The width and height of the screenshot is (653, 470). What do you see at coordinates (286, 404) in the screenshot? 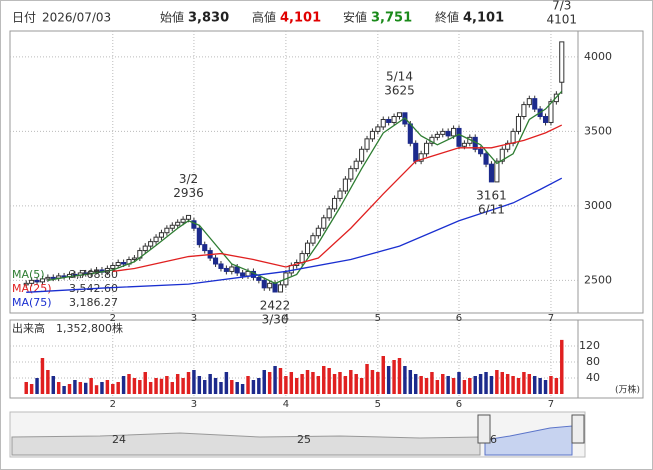
I see `x-tick-label: 4` at bounding box center [286, 404].